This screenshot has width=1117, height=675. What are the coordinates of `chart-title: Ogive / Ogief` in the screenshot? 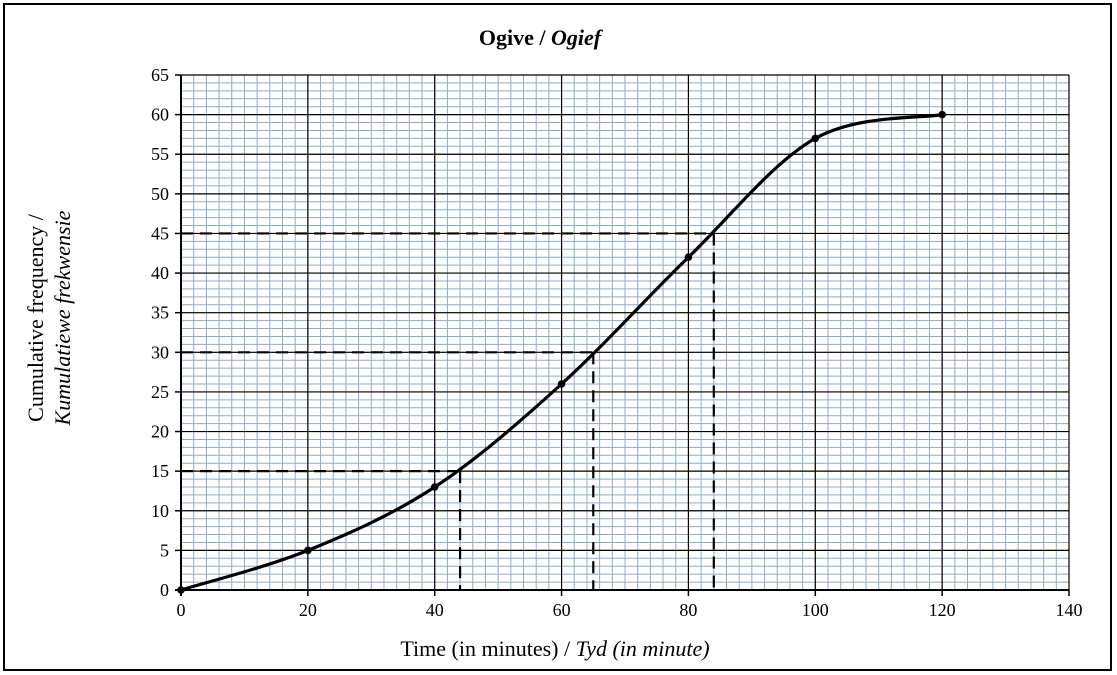 It's located at (541, 37).